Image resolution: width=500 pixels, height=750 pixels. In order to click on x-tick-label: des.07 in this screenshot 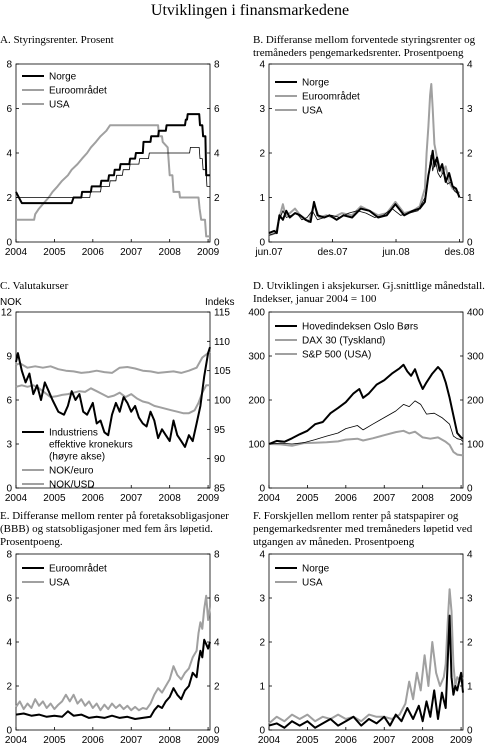, I will do `click(332, 252)`.